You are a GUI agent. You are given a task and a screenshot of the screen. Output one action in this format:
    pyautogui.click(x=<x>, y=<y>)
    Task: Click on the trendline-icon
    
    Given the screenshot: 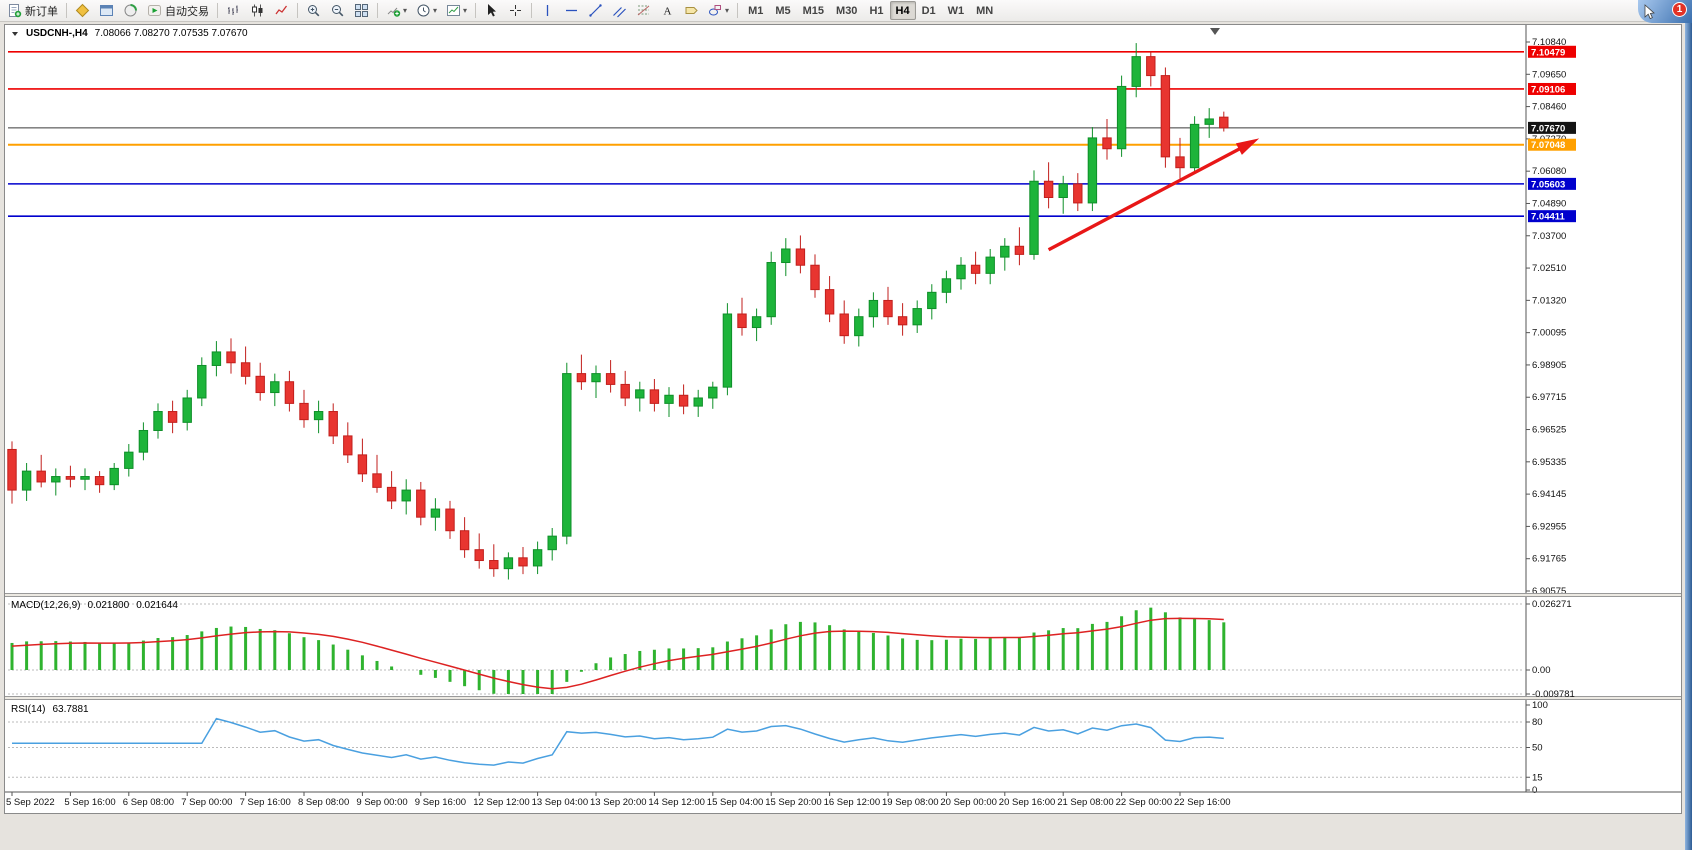 What is the action you would take?
    pyautogui.click(x=595, y=10)
    